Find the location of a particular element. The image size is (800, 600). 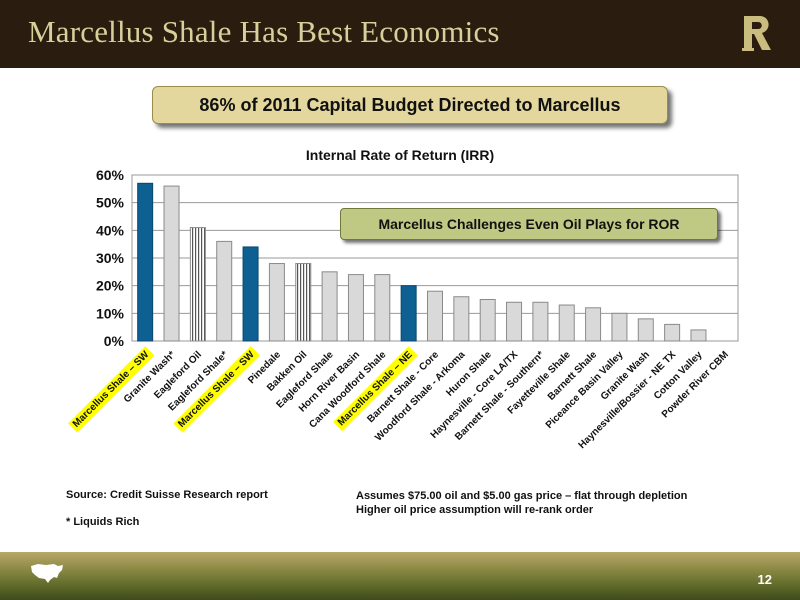

chart-title: Internal Rate of Return (IRR) is located at coordinates (400, 155).